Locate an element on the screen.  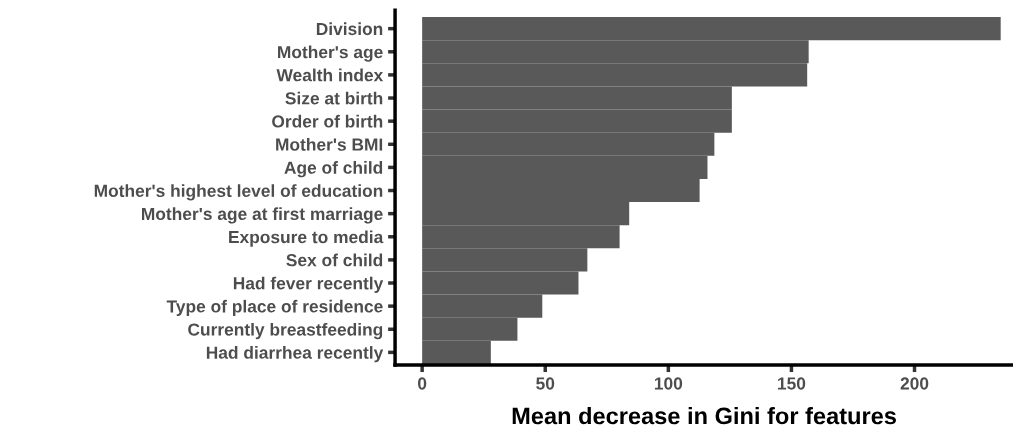
y-tick-label: Sex of child is located at coordinates (334, 260).